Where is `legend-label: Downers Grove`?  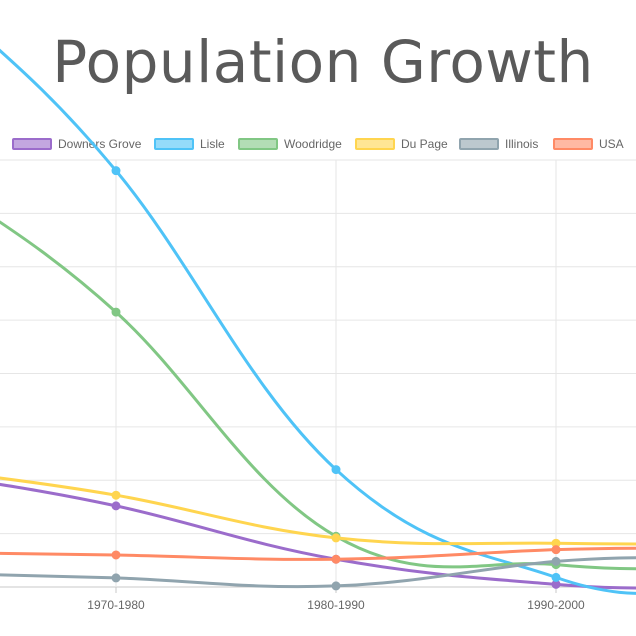
legend-label: Downers Grove is located at coordinates (100, 144).